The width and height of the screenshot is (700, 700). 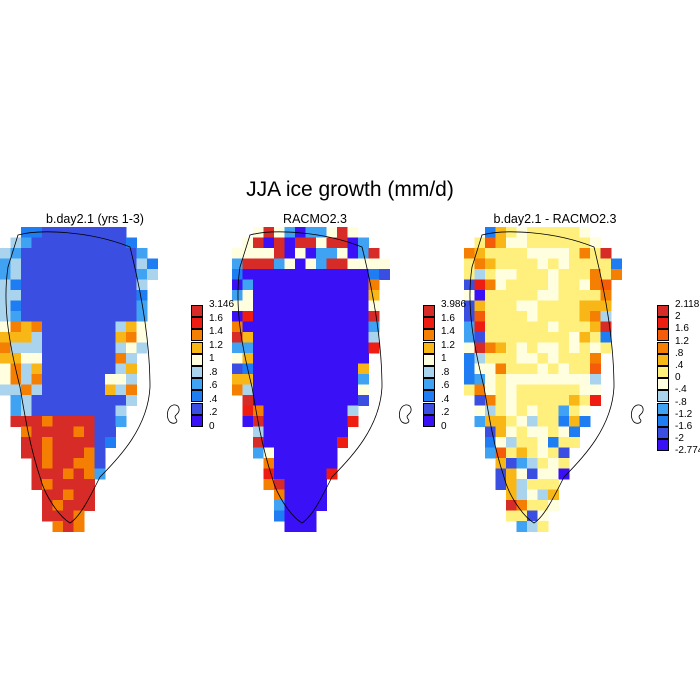 What do you see at coordinates (216, 345) in the screenshot?
I see `colorbar-tick-label: 1.2` at bounding box center [216, 345].